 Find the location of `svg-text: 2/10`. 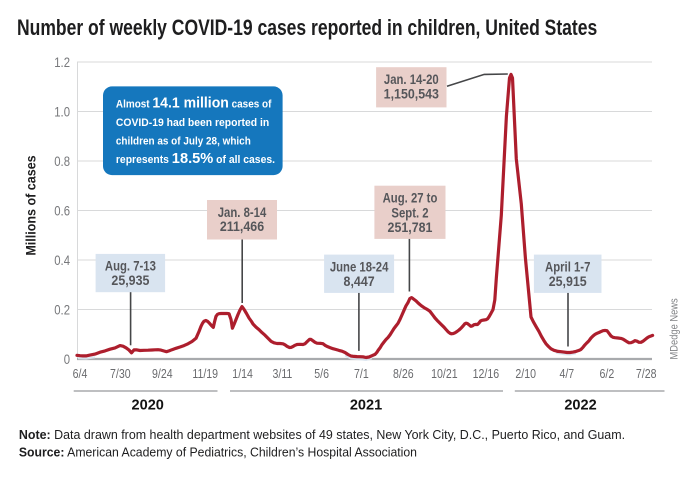

svg-text: 2/10 is located at coordinates (525, 374).